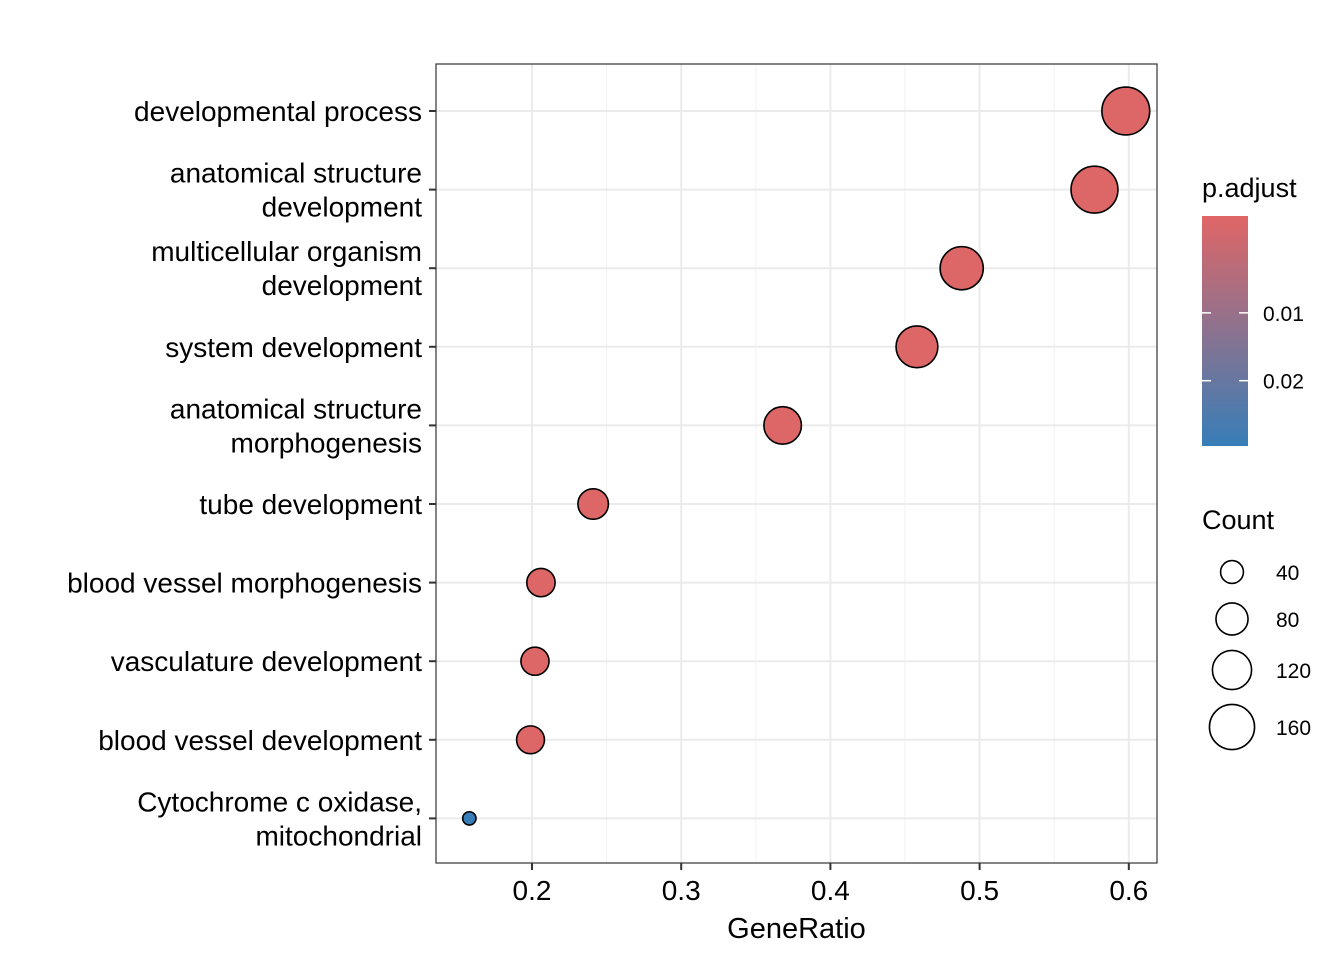 The image size is (1344, 960). What do you see at coordinates (830, 890) in the screenshot?
I see `x-tick-label: 0.4` at bounding box center [830, 890].